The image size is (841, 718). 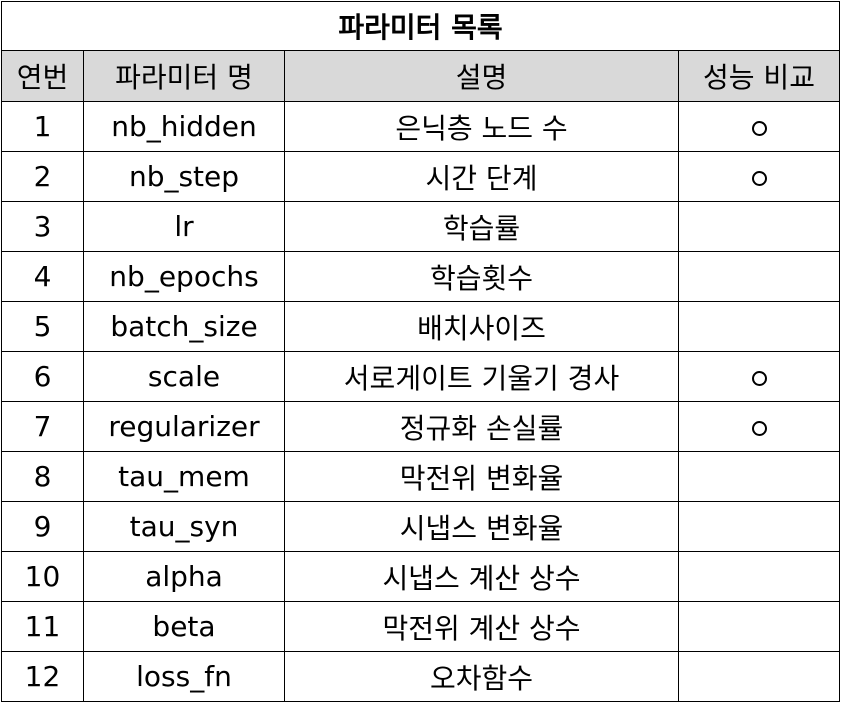 What do you see at coordinates (42, 76) in the screenshot?
I see `column-header-no: 연번` at bounding box center [42, 76].